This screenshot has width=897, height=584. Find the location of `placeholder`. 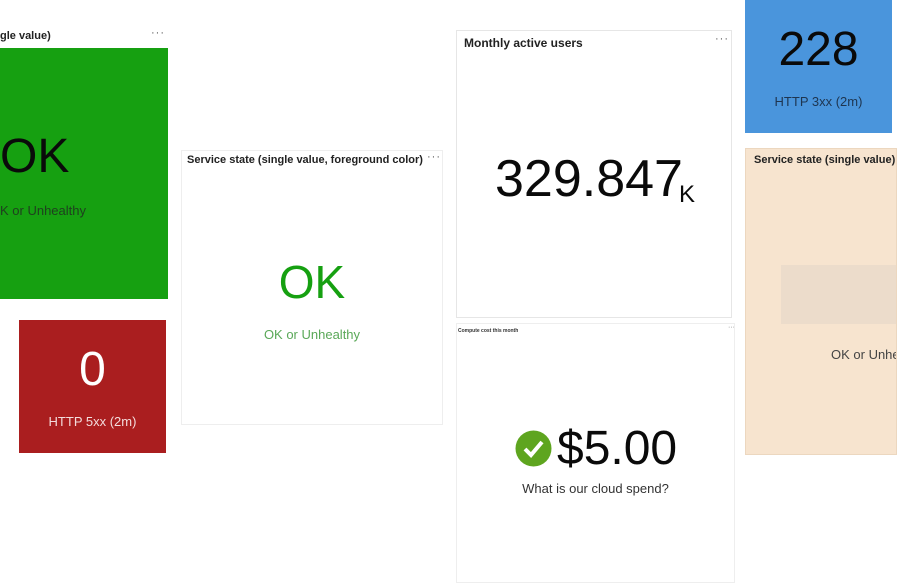

placeholder is located at coordinates (838, 294).